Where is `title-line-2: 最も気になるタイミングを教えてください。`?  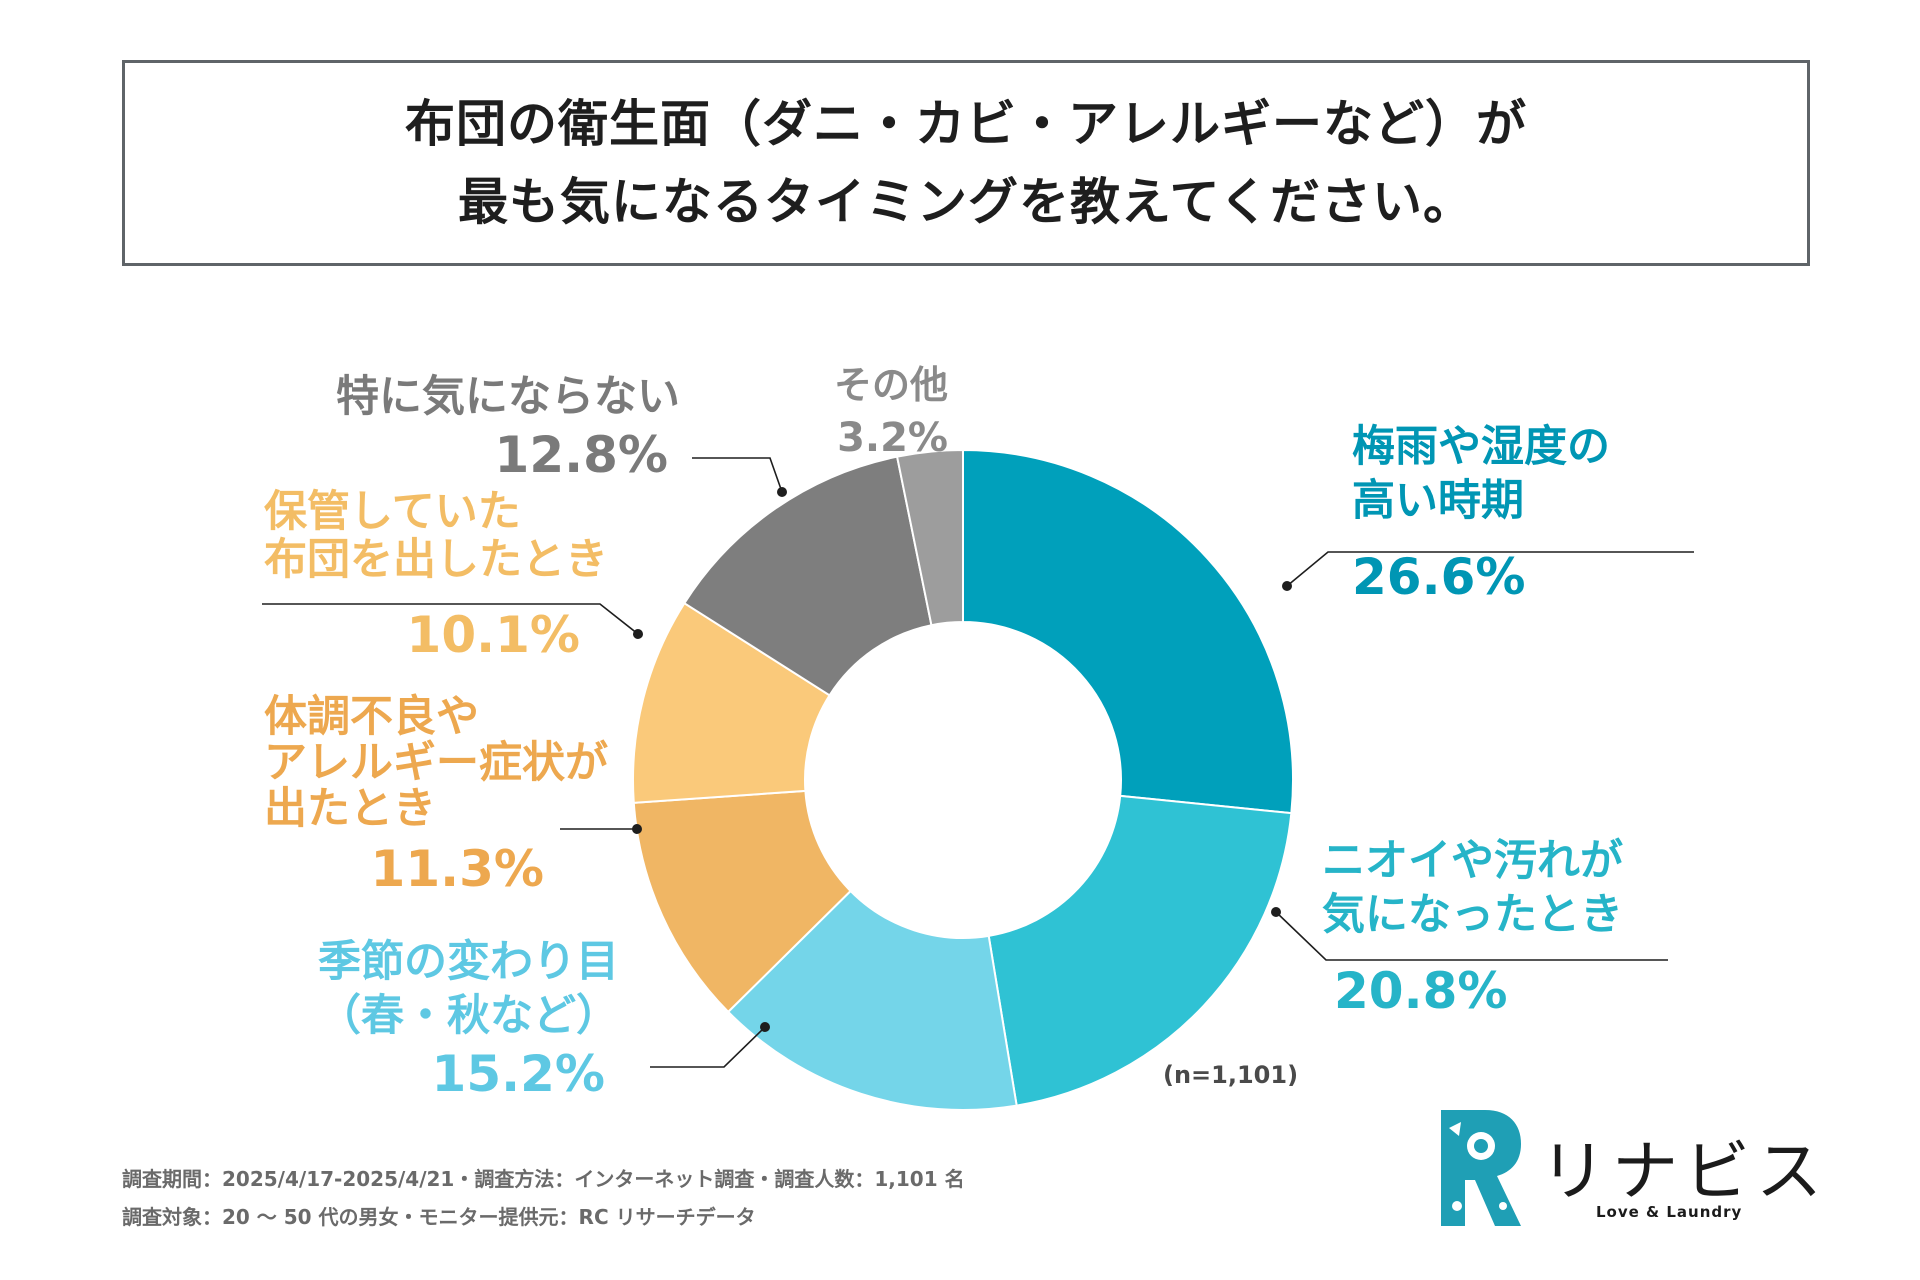
title-line-2: 最も気になるタイミングを教えてください。 is located at coordinates (966, 202).